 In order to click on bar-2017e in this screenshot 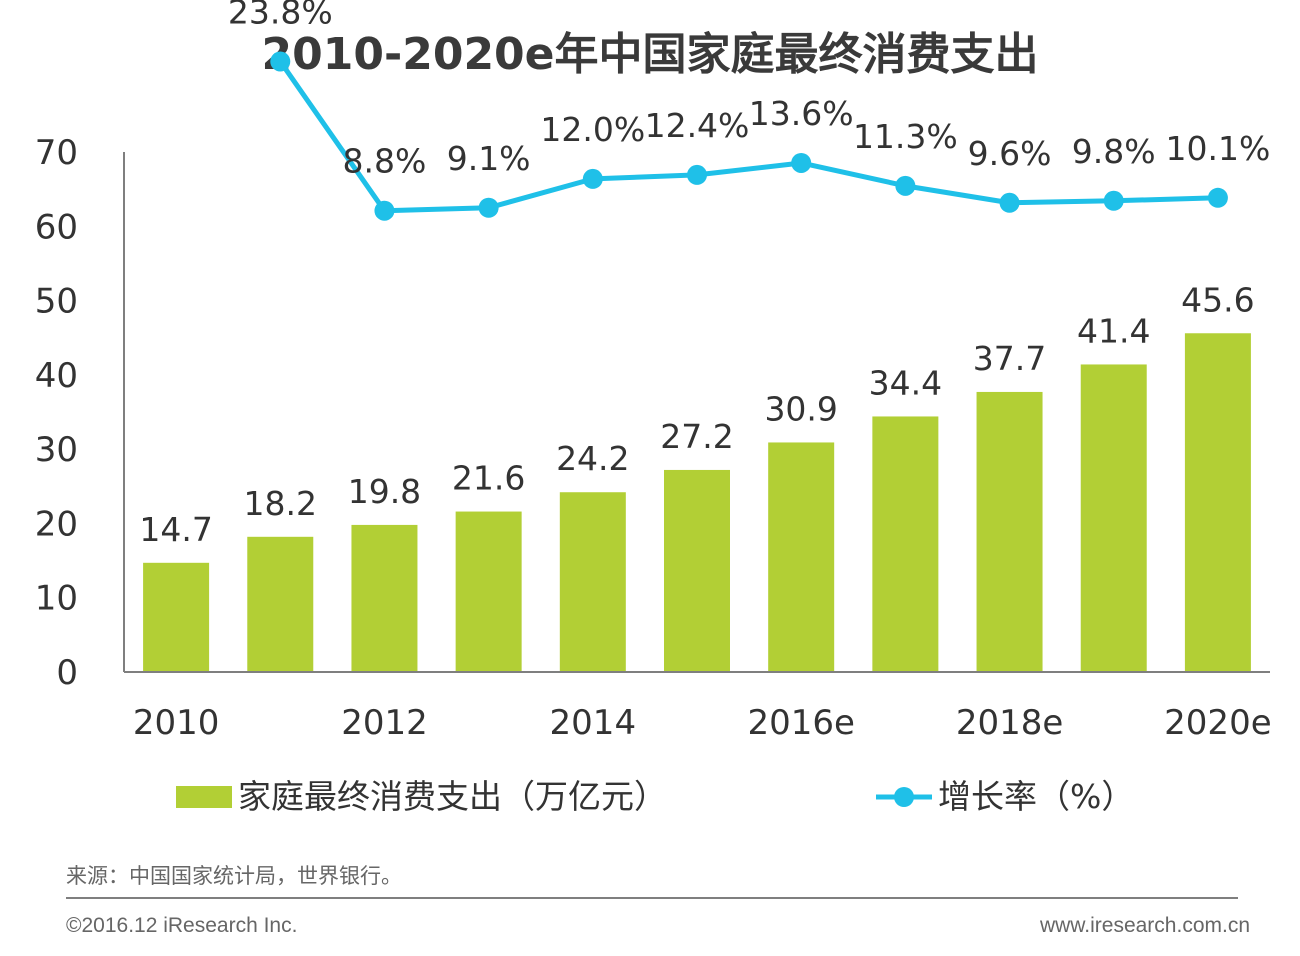, I will do `click(905, 544)`.